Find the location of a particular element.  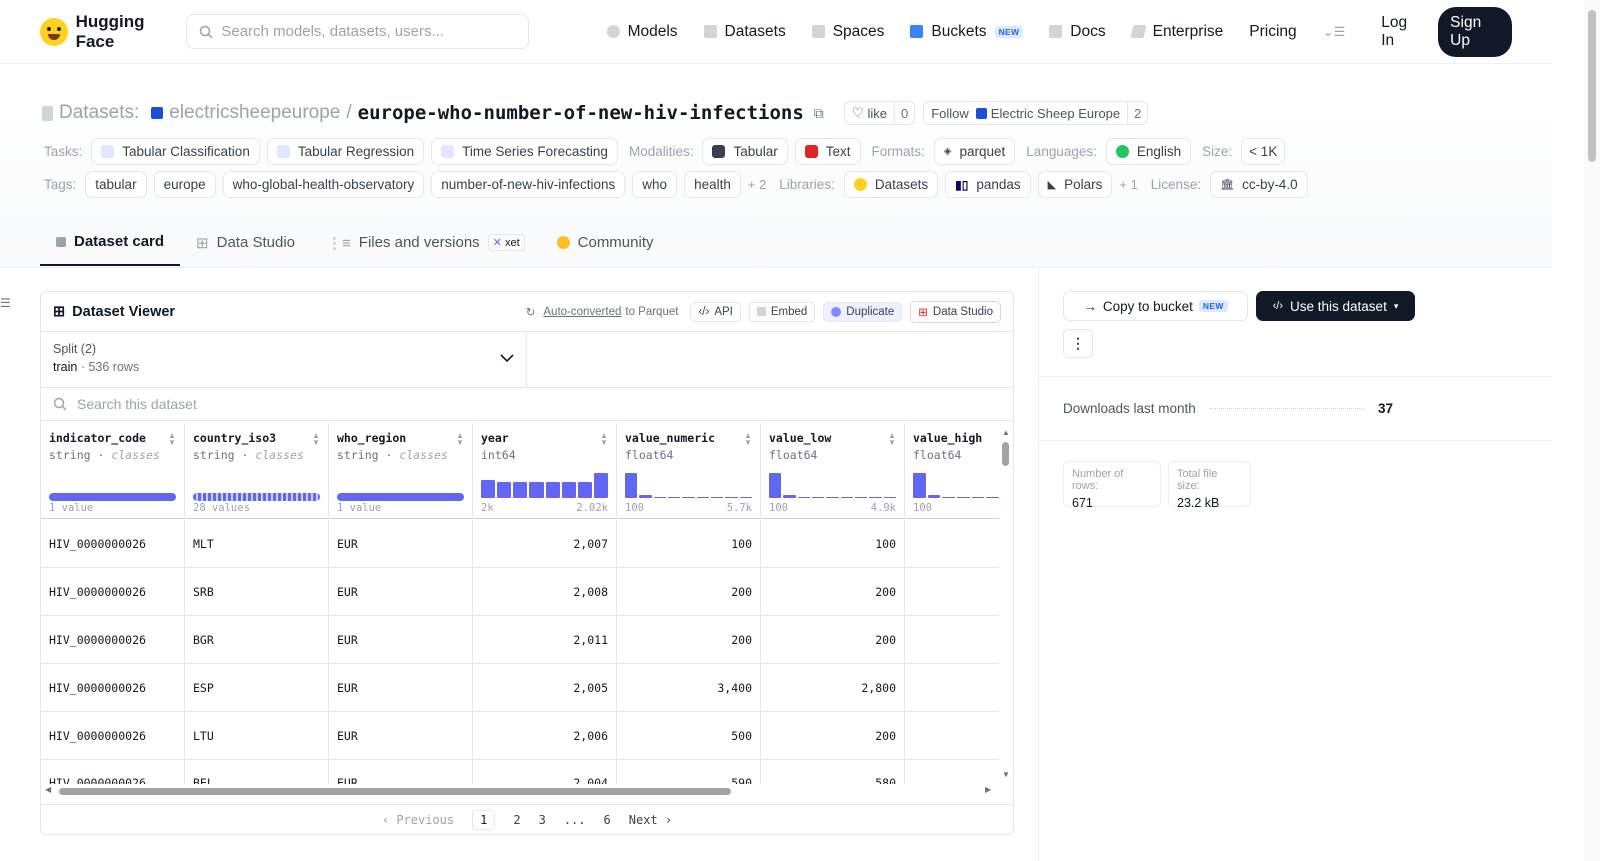

repo-name-link: europe-who-number-of-new-hiv-infections is located at coordinates (580, 113).